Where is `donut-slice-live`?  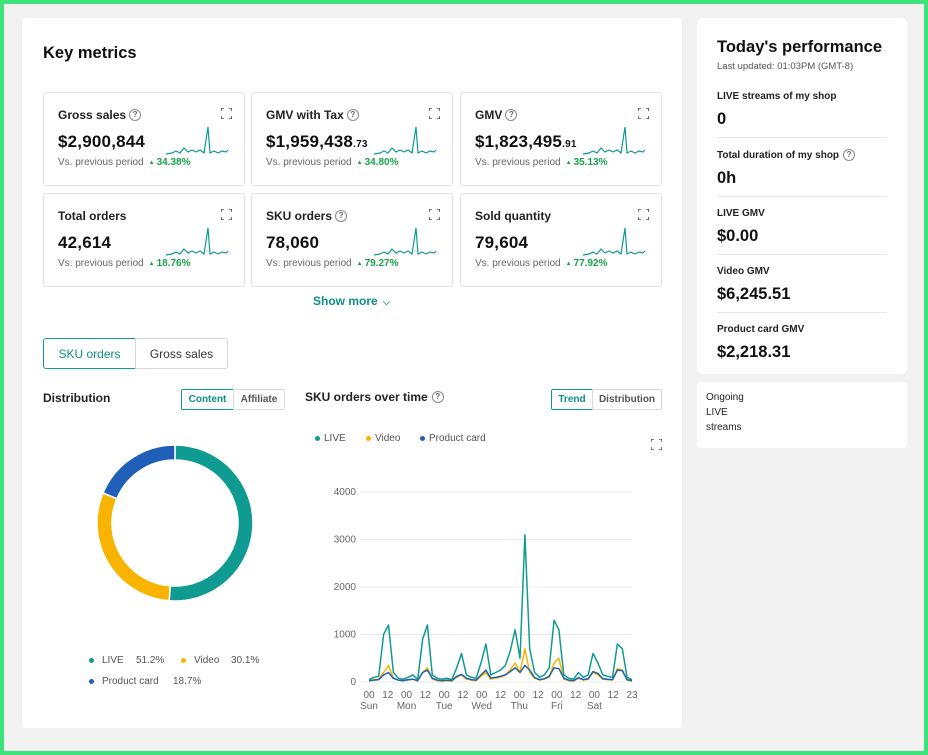 donut-slice-live is located at coordinates (211, 523).